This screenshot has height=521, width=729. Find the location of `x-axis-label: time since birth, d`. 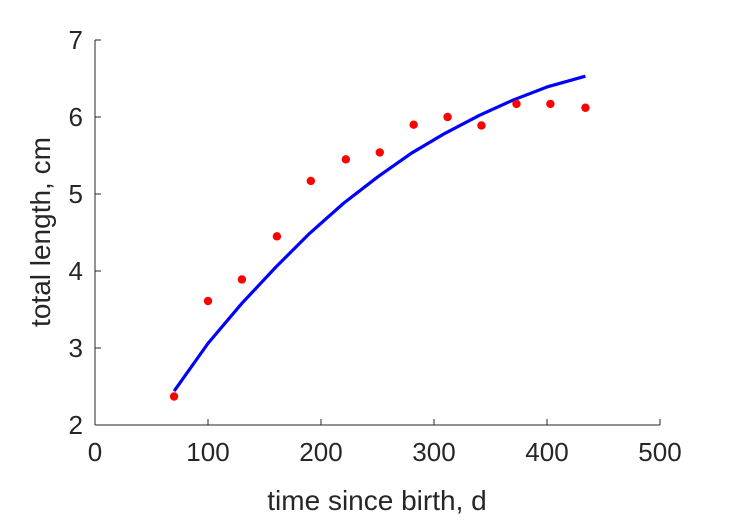

x-axis-label: time since birth, d is located at coordinates (376, 500).